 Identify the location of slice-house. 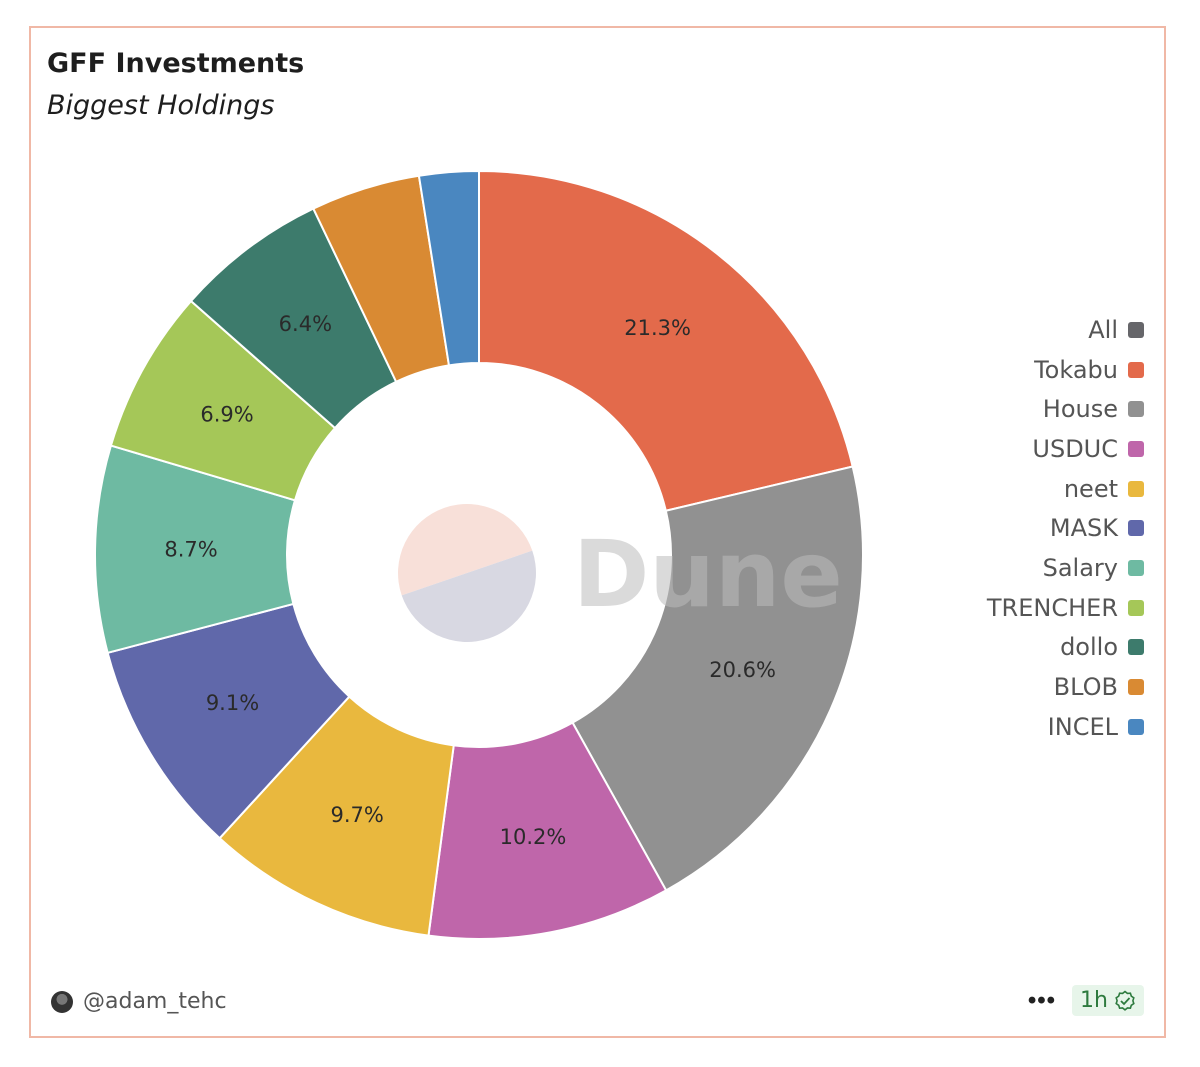
(717, 678).